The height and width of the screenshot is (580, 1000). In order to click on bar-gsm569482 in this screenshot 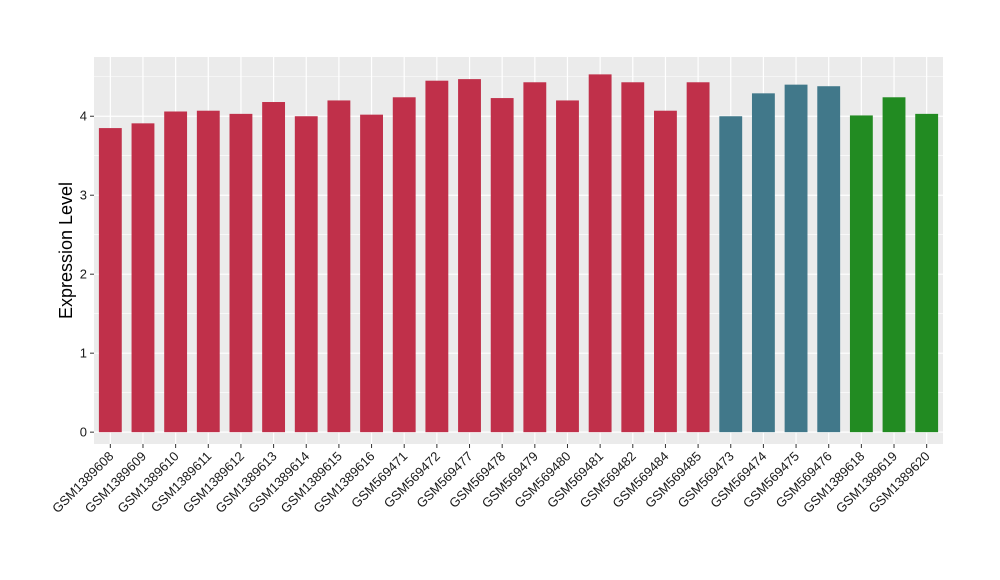, I will do `click(633, 257)`.